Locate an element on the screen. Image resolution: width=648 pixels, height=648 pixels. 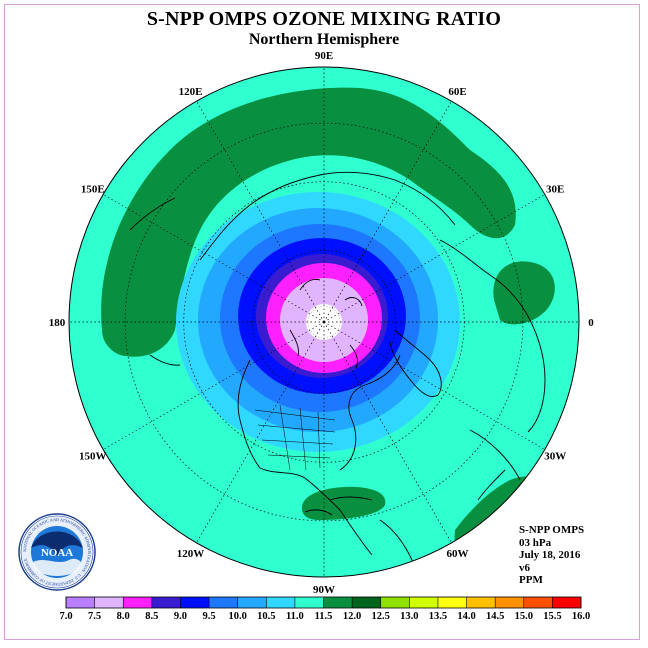
colorbar-tick-label: 7.5 is located at coordinates (94, 616).